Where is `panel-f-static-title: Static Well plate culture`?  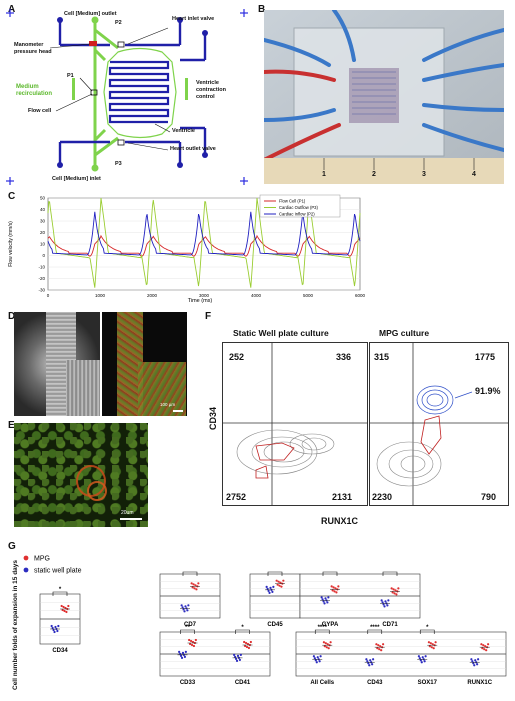
panel-f-static-title: Static Well plate culture is located at coordinates (281, 333).